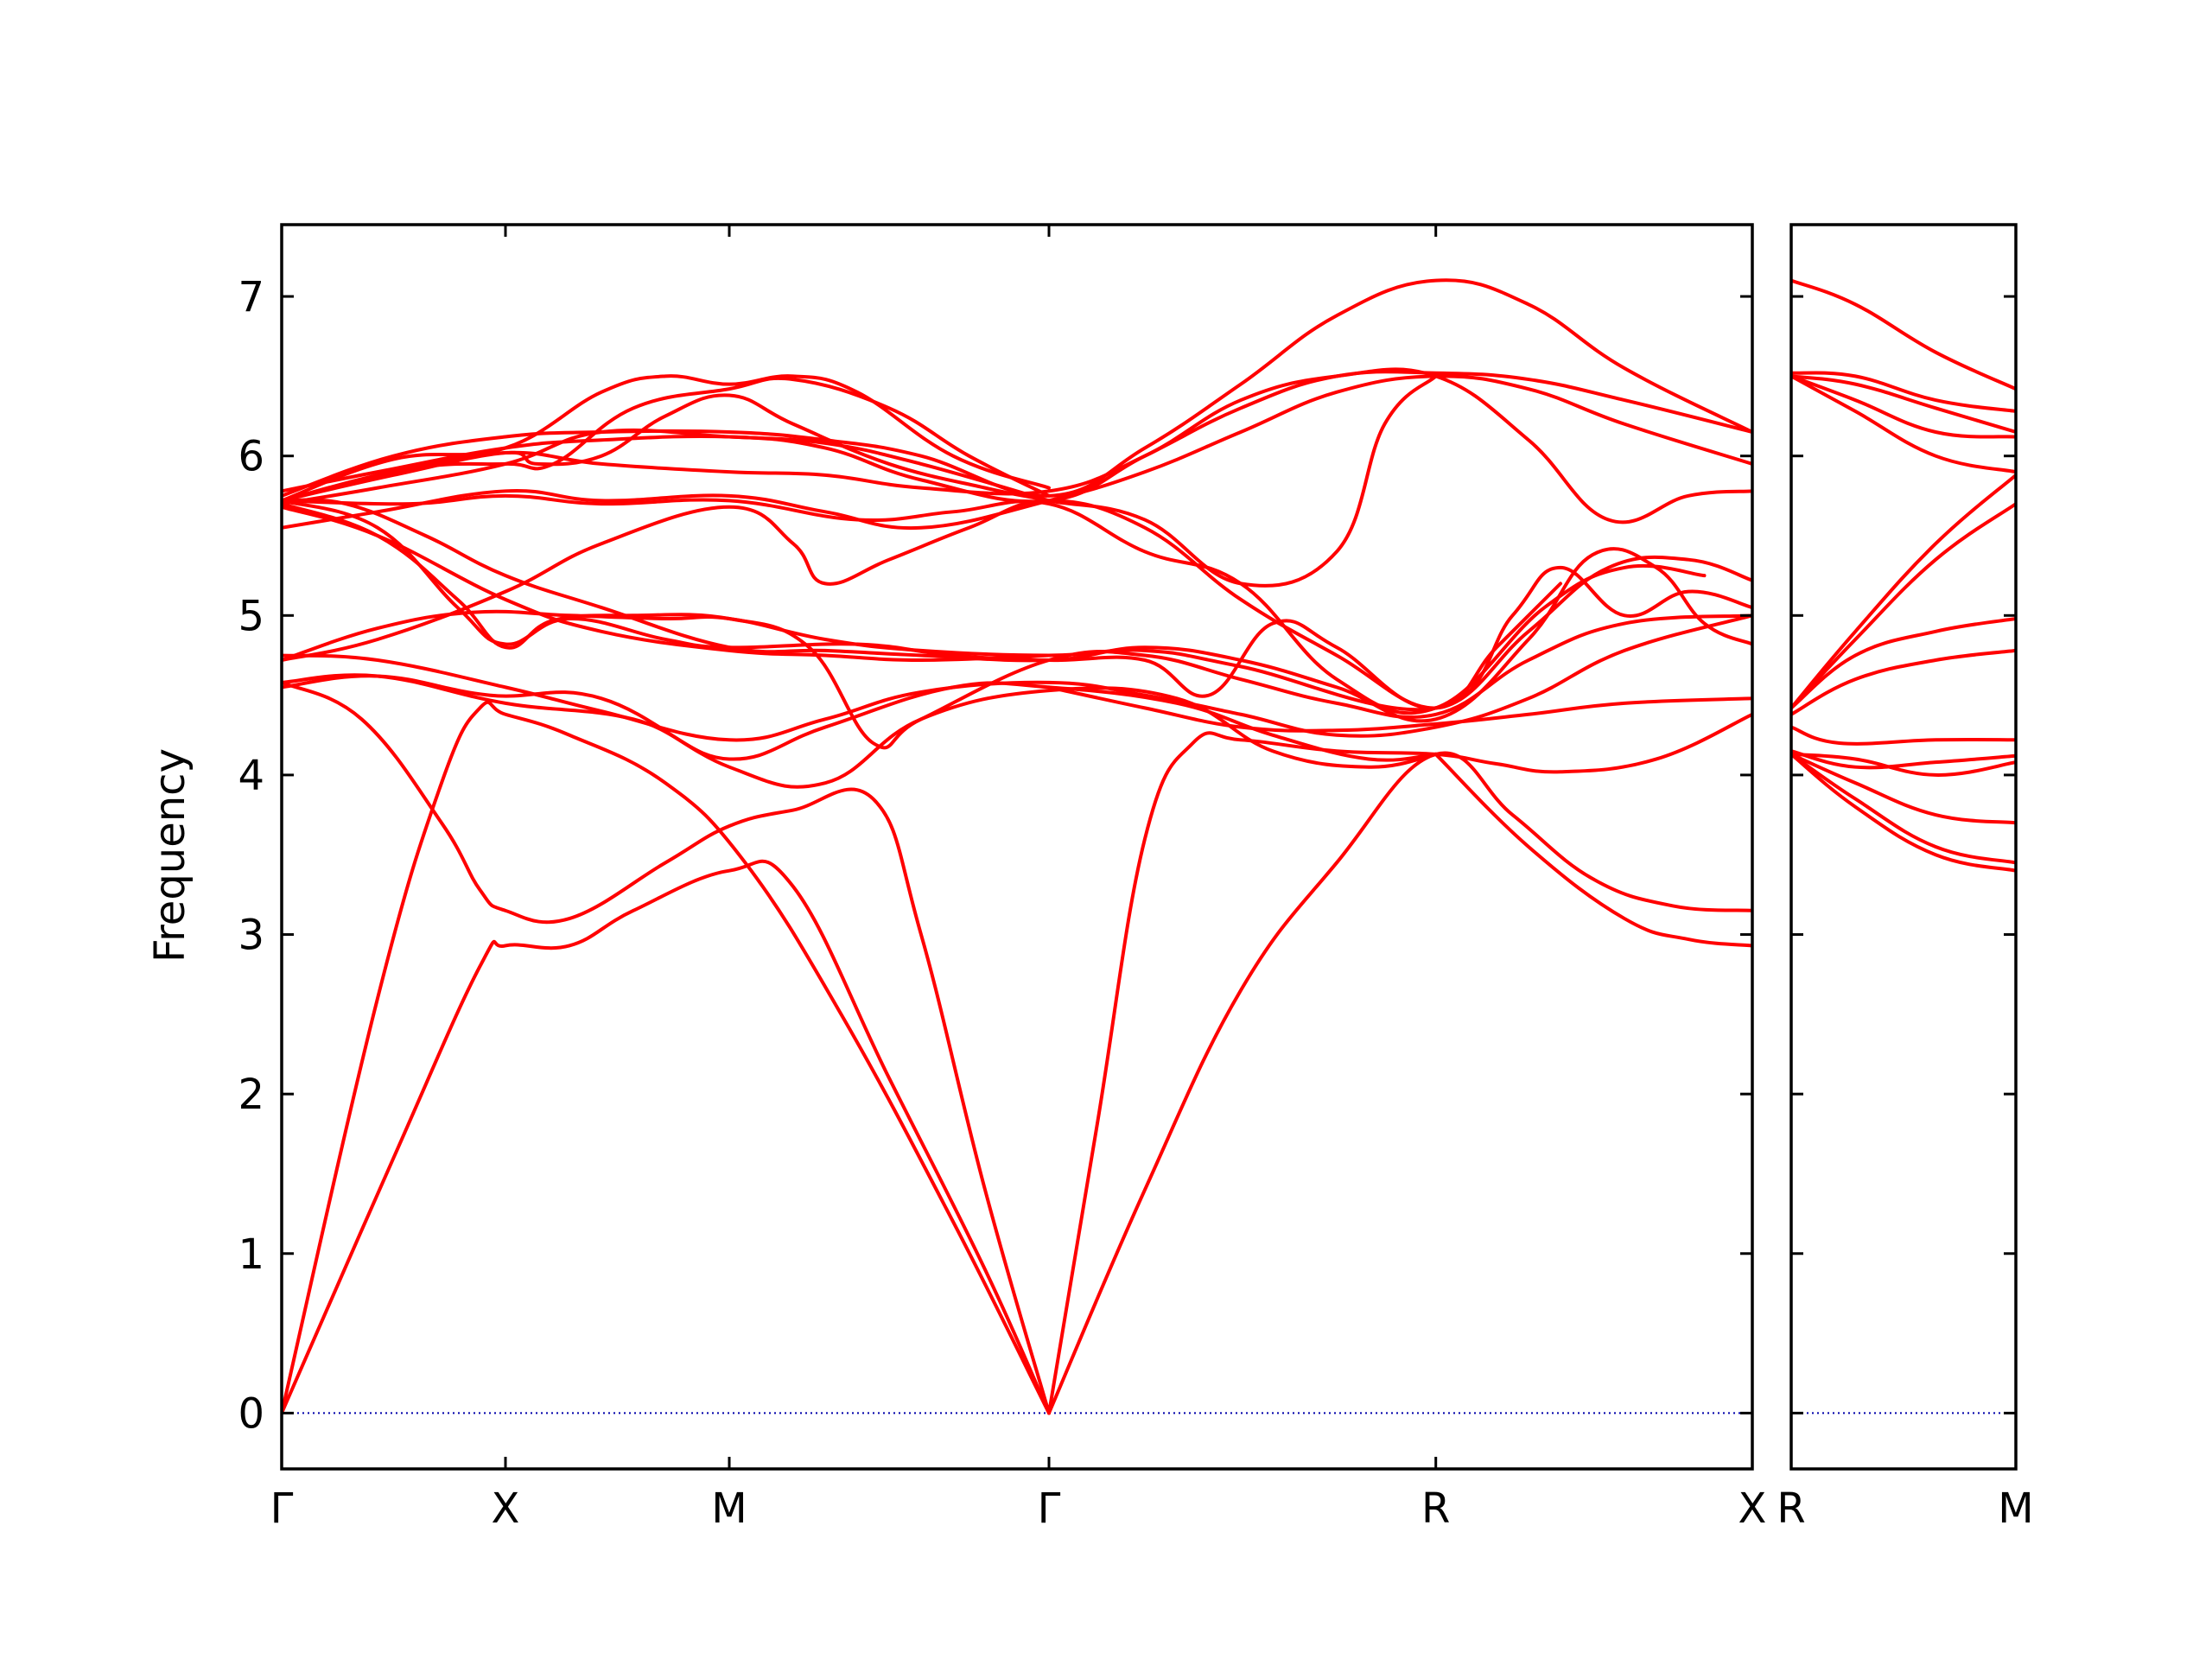  I want to click on phonon-bands, so click(1903, 575).